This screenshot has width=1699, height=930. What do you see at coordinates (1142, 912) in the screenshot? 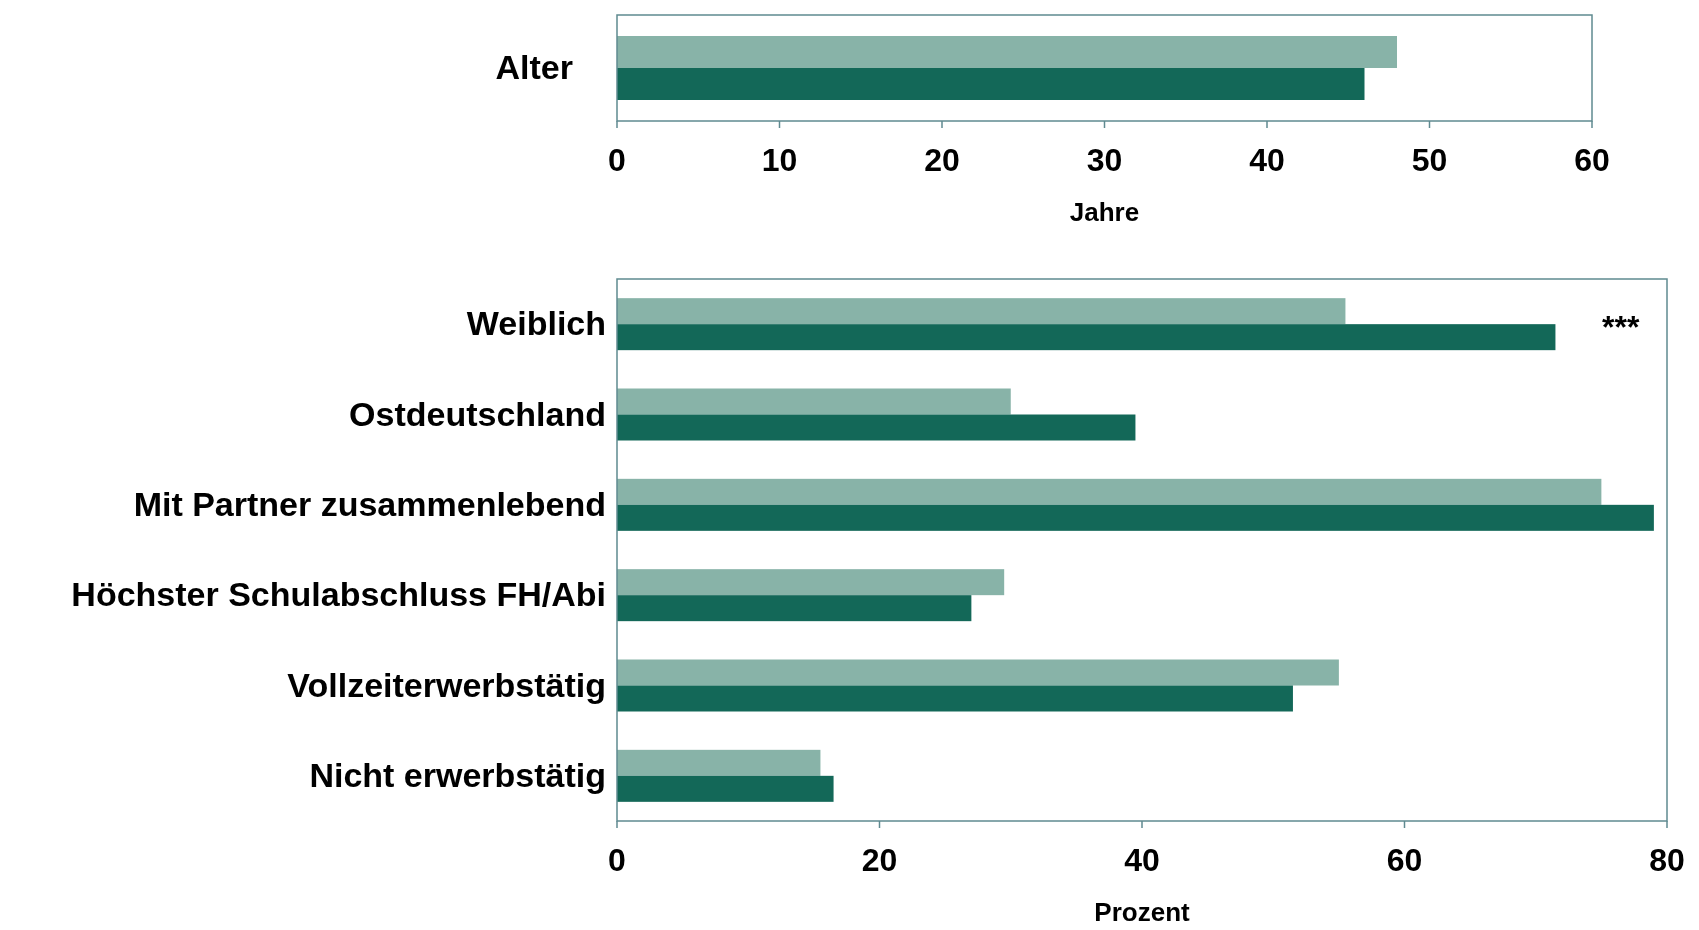
I see `x-axis-title: Prozent` at bounding box center [1142, 912].